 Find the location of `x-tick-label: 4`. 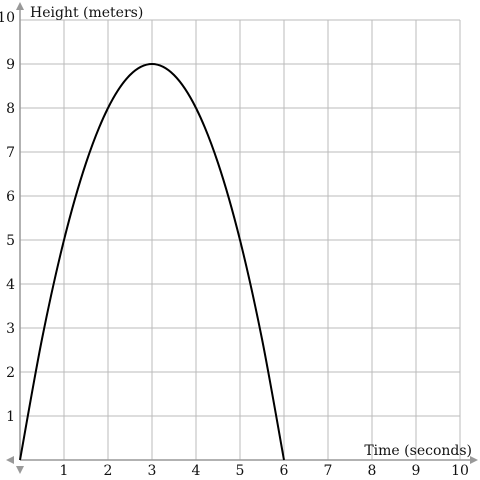

x-tick-label: 4 is located at coordinates (196, 471).